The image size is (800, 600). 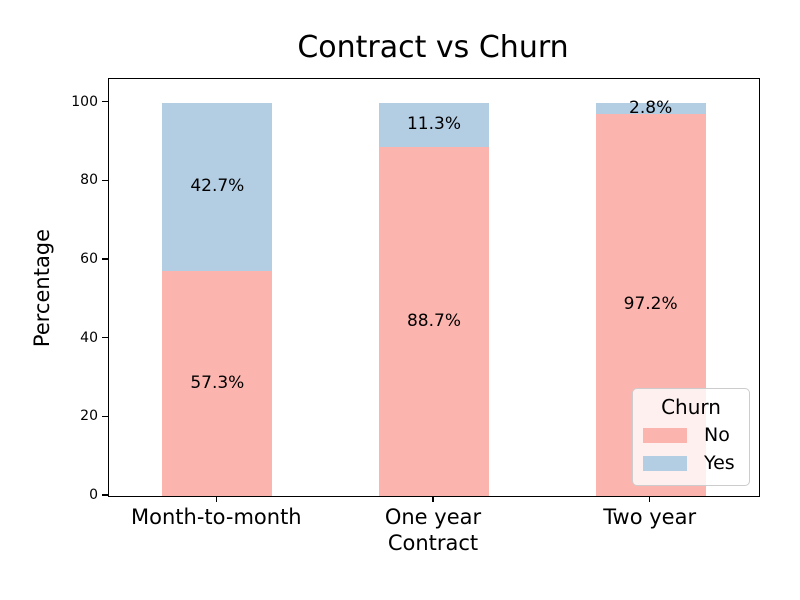 I want to click on bar-segment-yes: 42.7%, so click(x=217, y=186).